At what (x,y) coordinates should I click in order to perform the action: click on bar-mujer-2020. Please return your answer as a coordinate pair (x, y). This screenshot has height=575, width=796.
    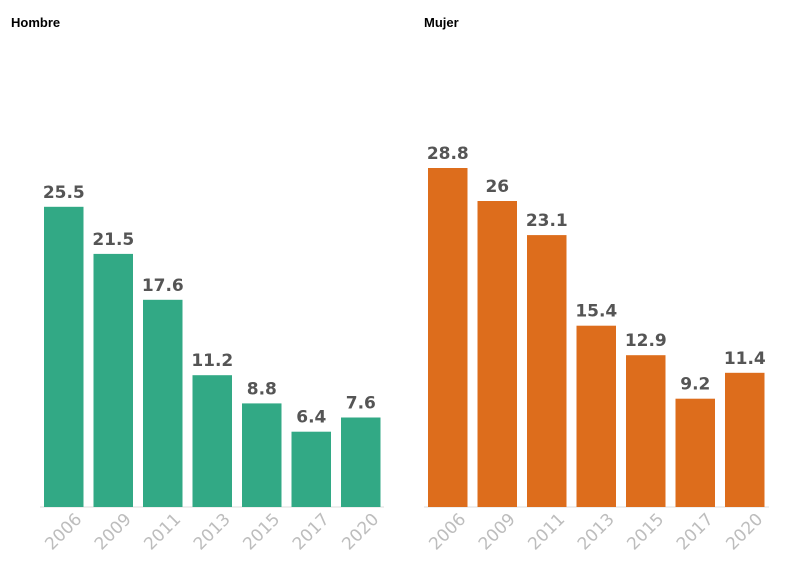
    Looking at the image, I should click on (745, 439).